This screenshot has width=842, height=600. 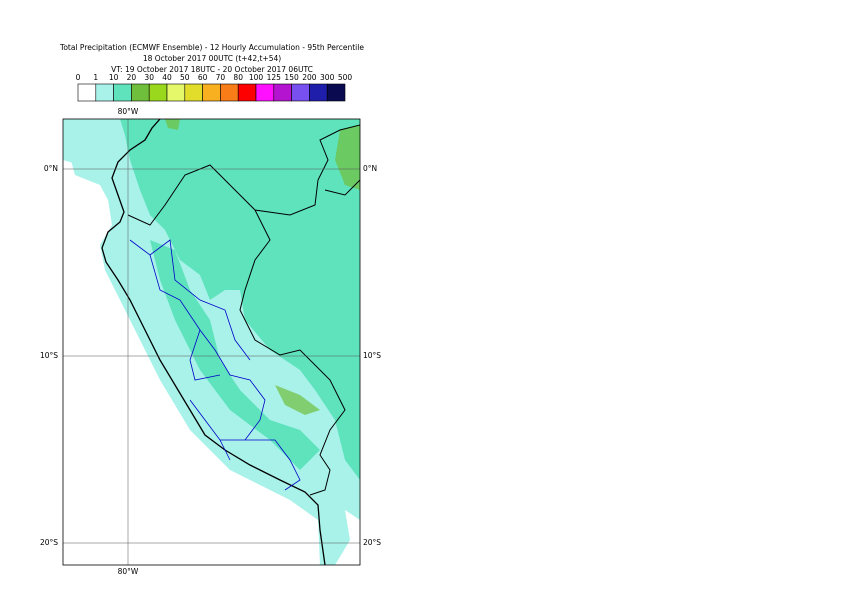 What do you see at coordinates (185, 77) in the screenshot?
I see `legend-label: 50` at bounding box center [185, 77].